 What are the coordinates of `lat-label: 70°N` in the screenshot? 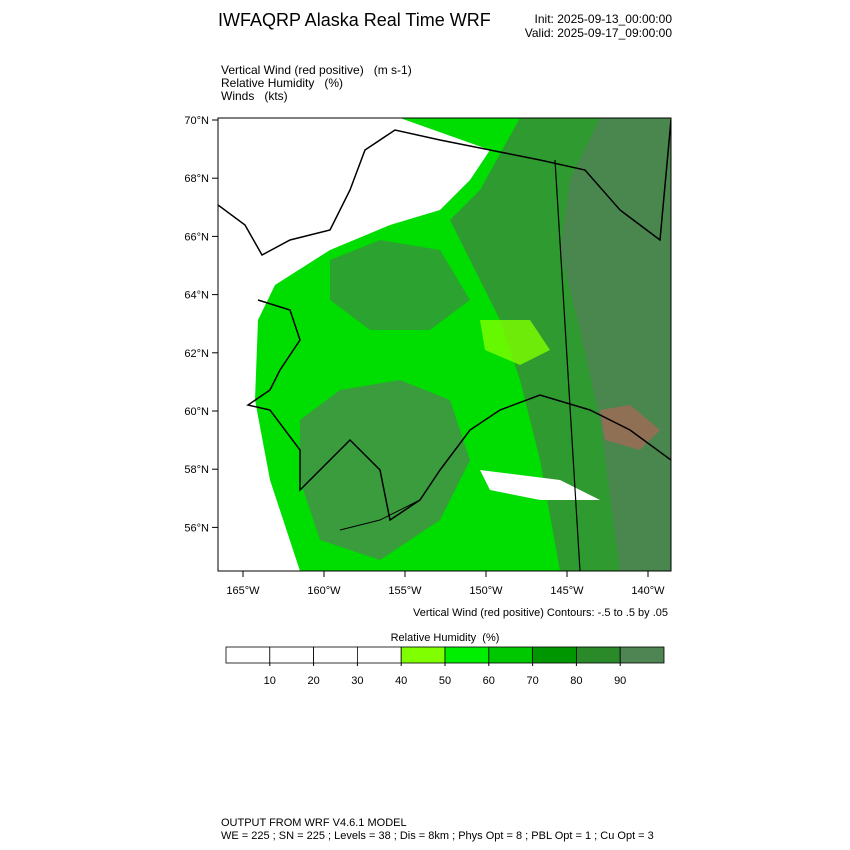 It's located at (196, 121).